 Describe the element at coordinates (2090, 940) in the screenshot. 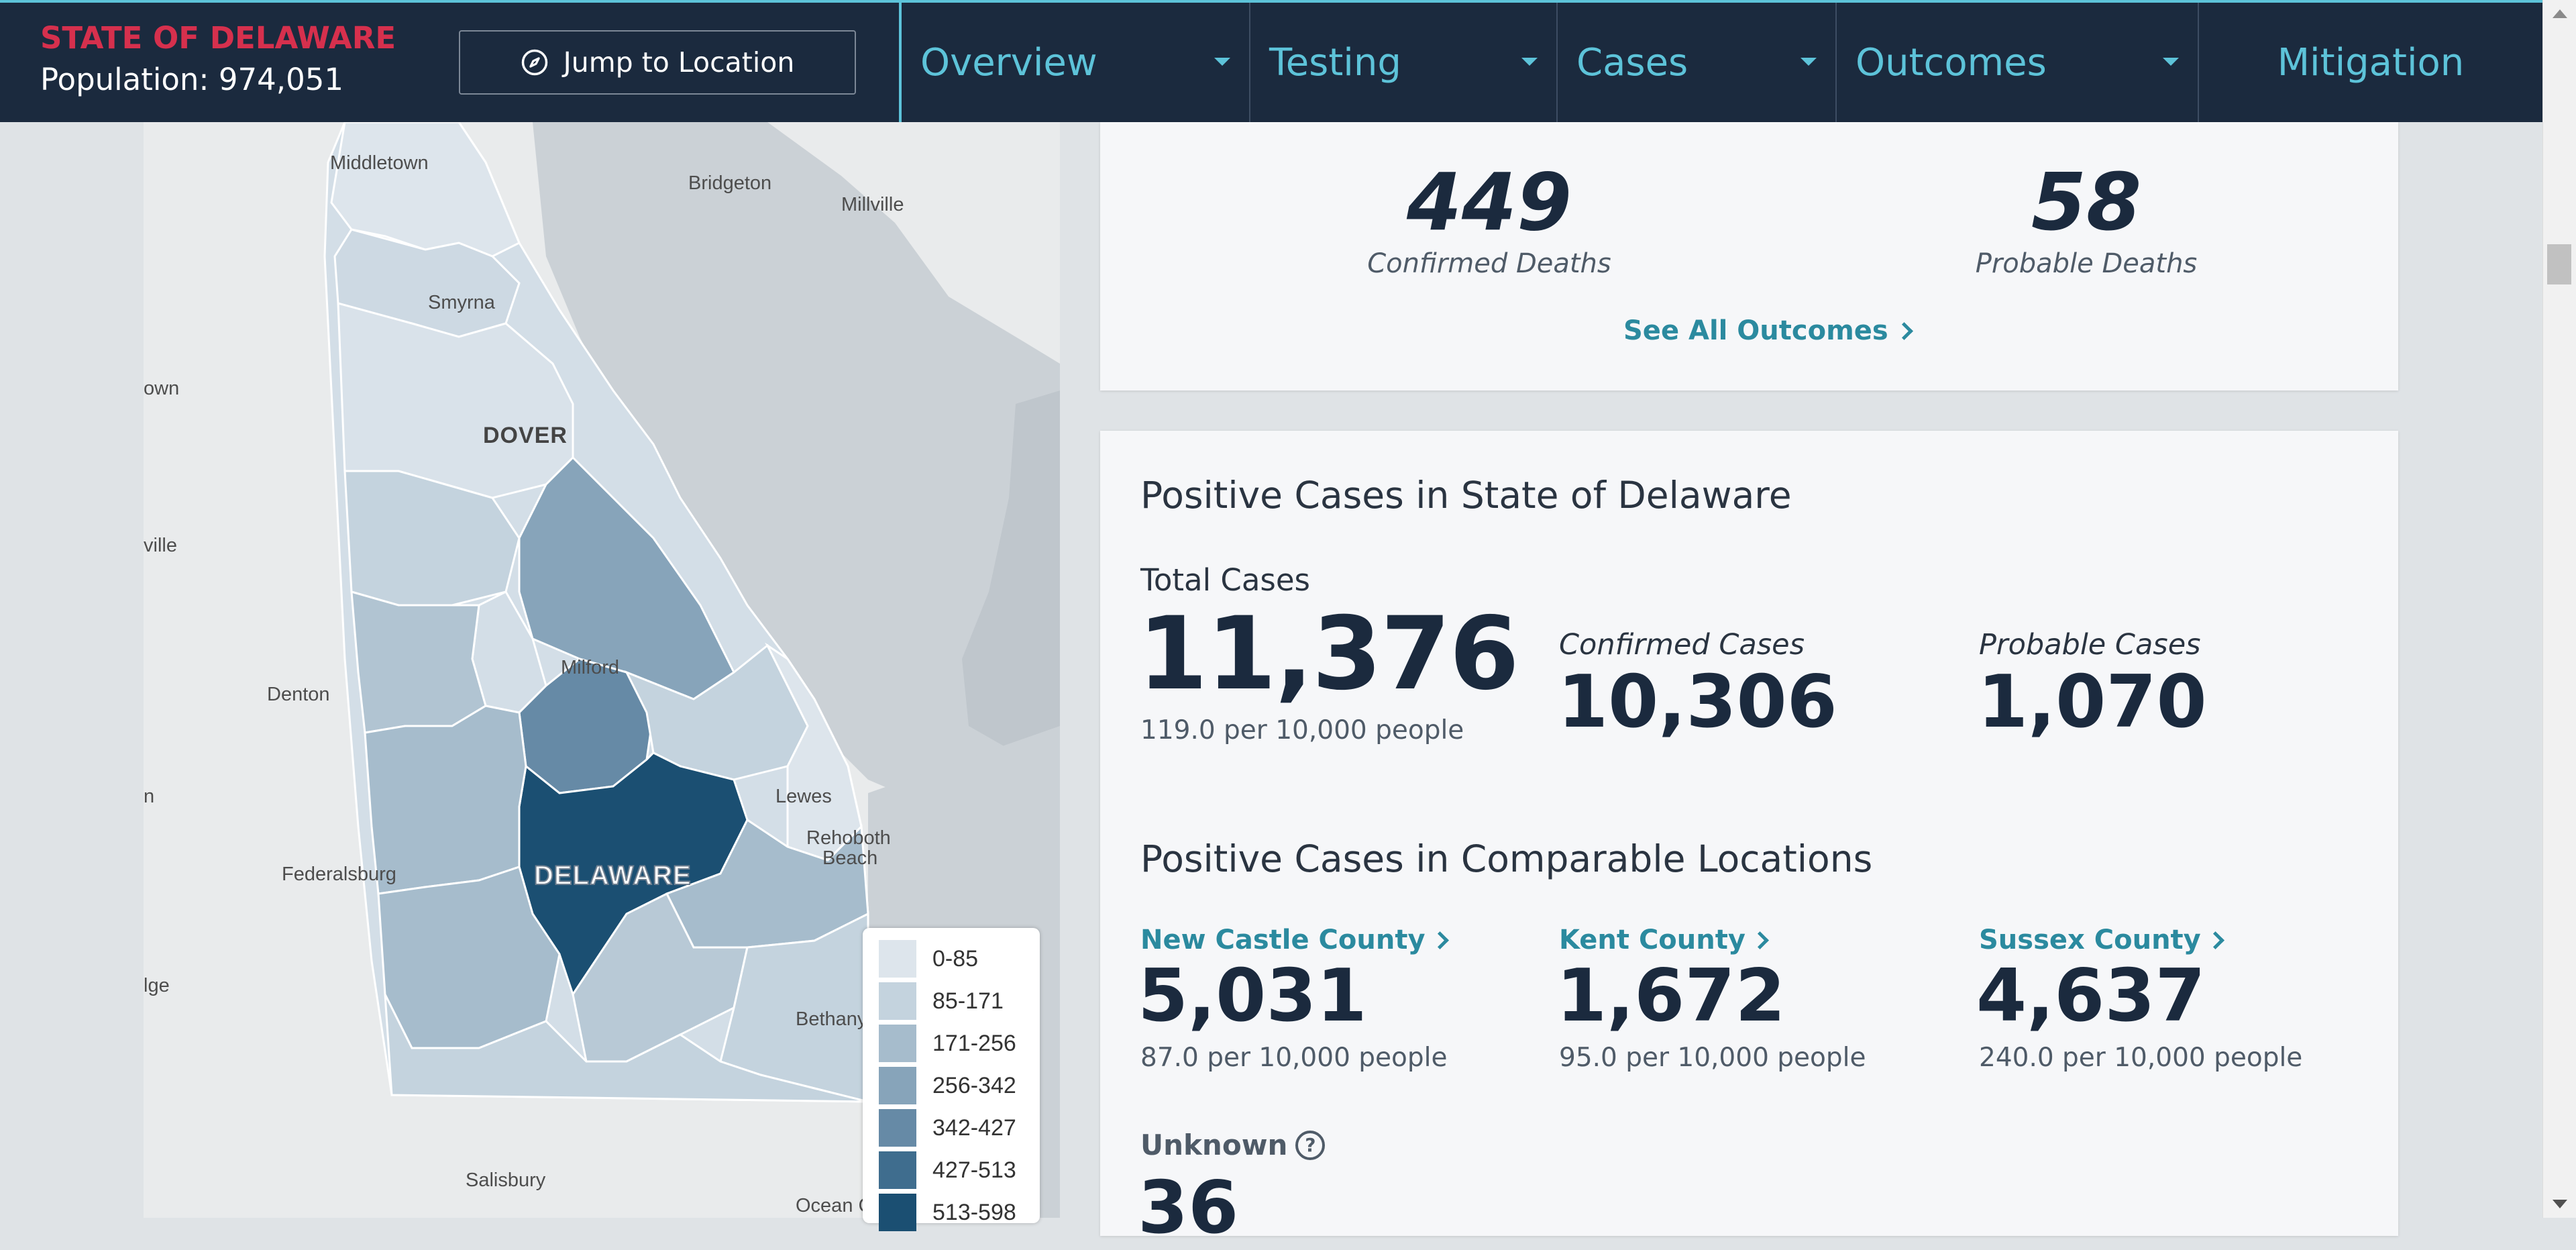

I see `county-name: Sussex County` at that location.